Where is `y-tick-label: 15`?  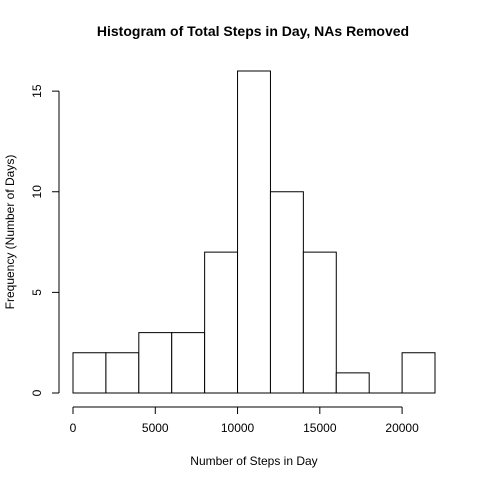
y-tick-label: 15 is located at coordinates (37, 91).